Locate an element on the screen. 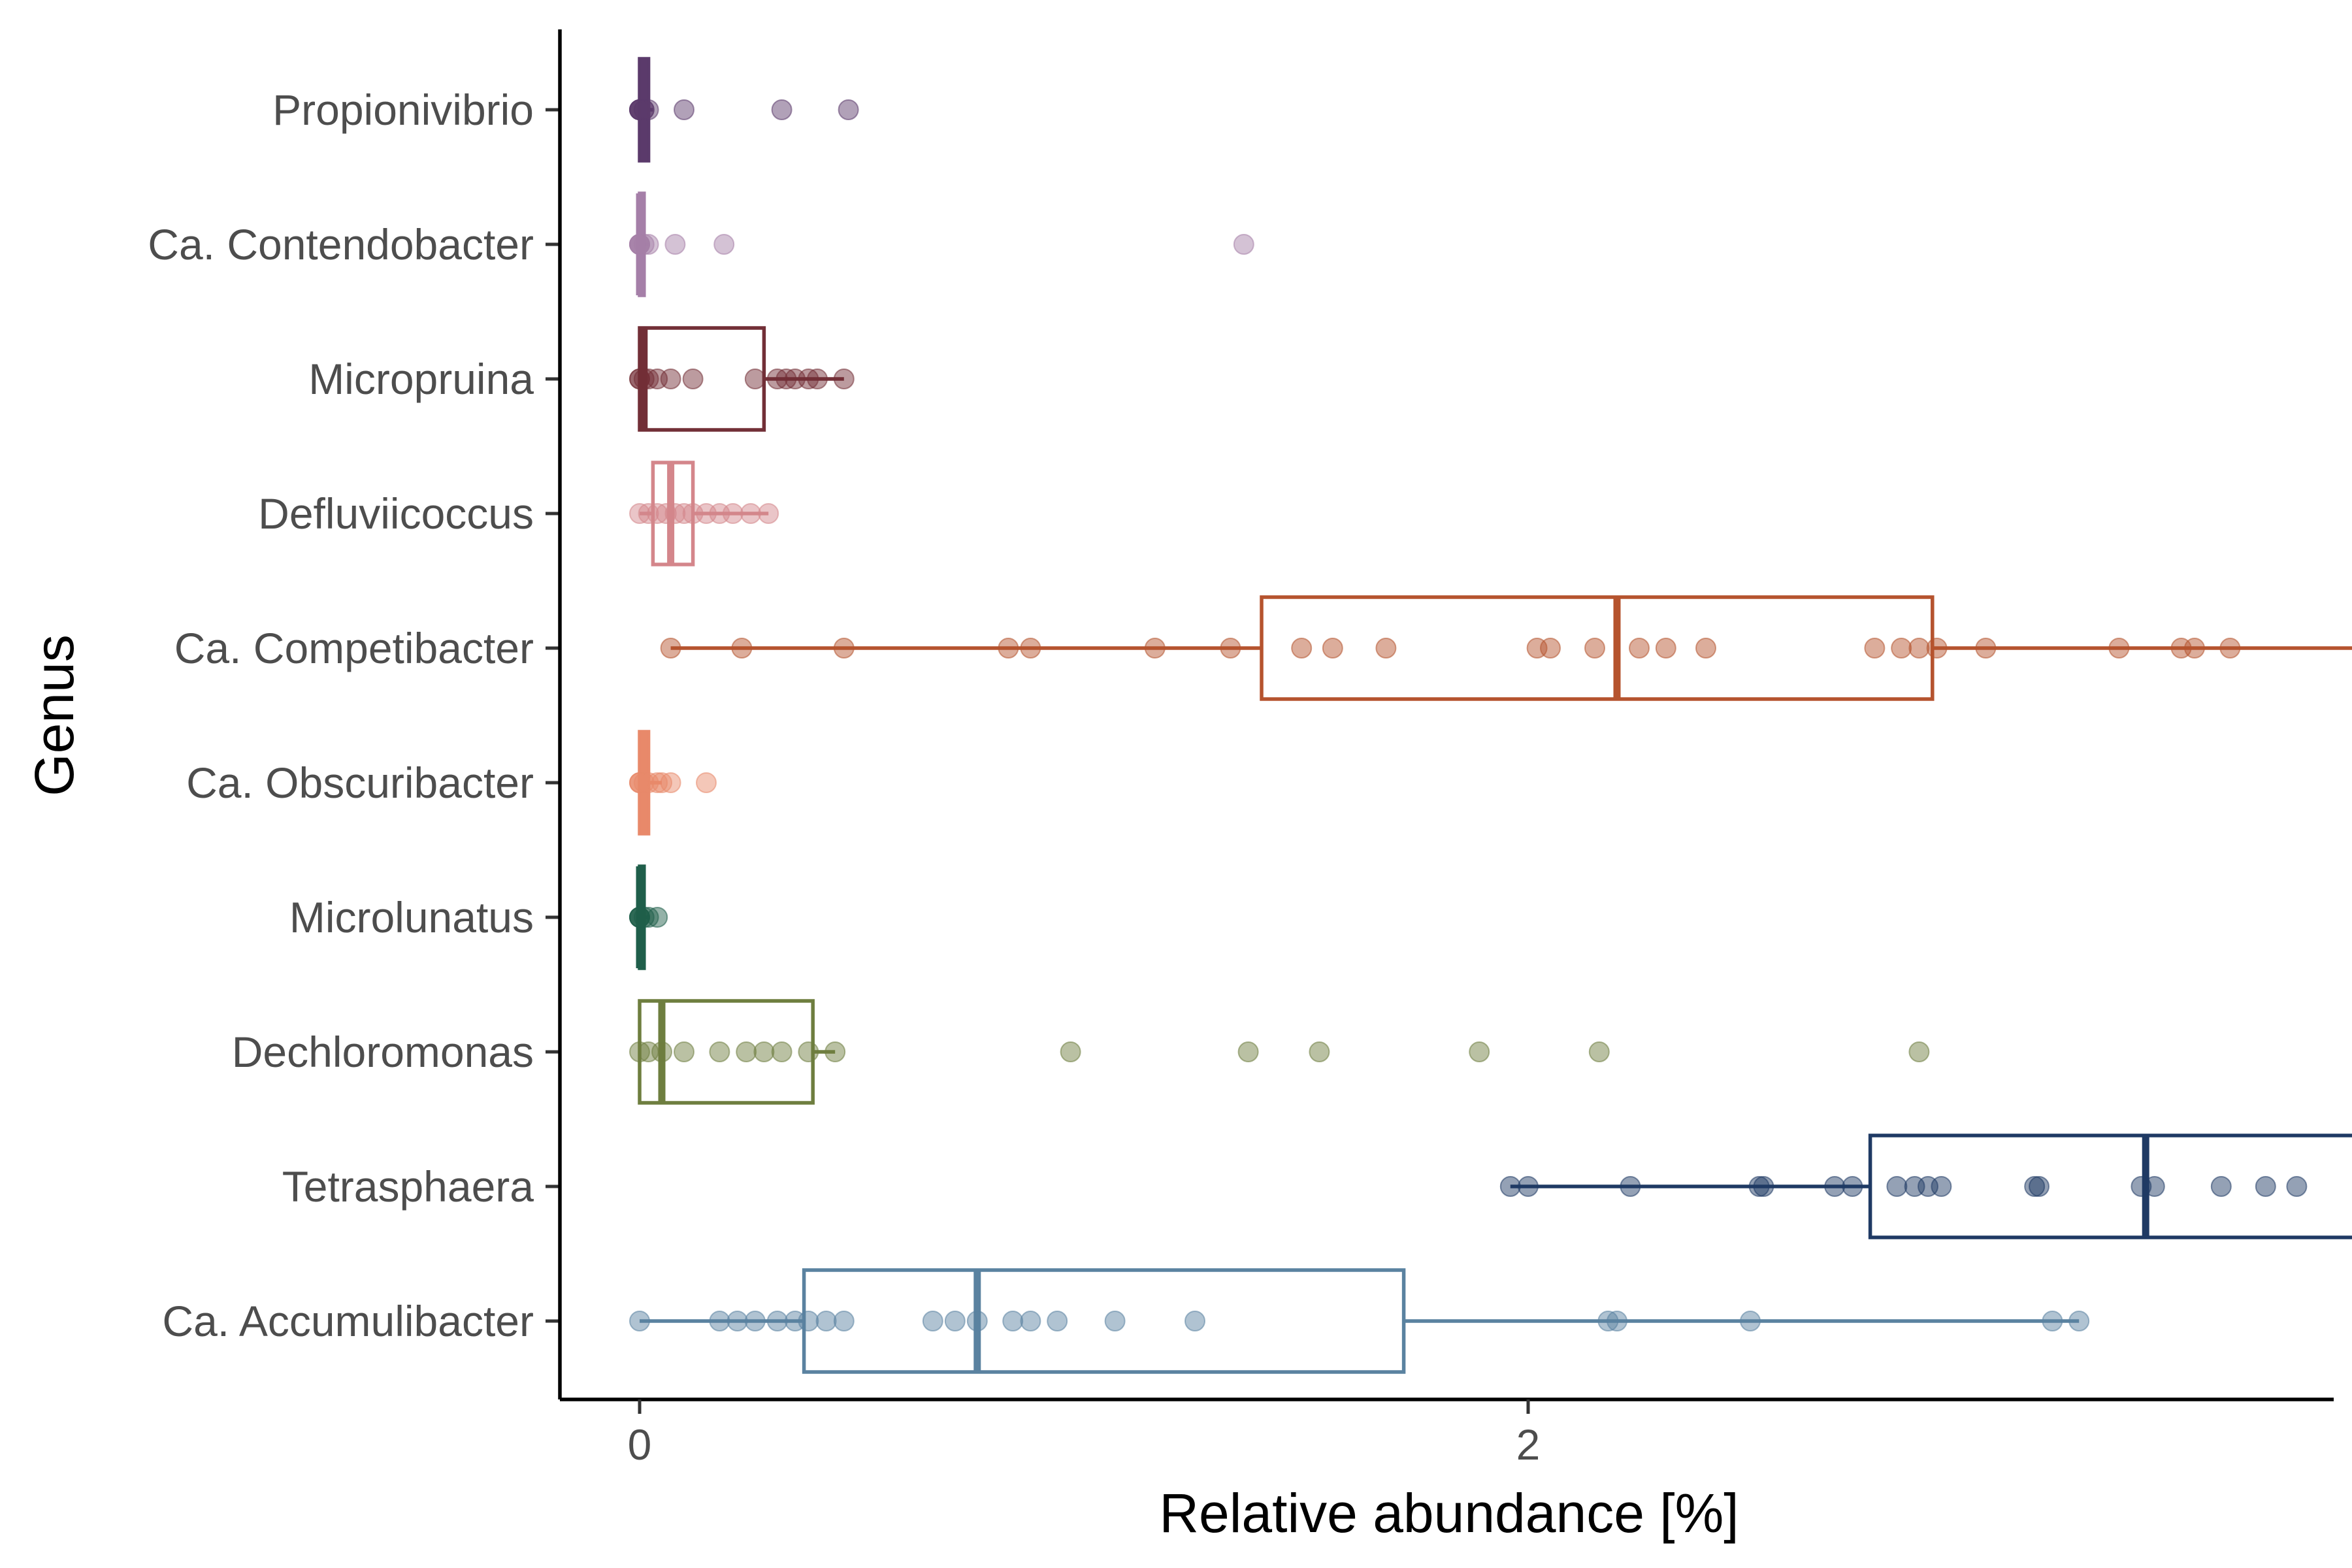 The width and height of the screenshot is (2352, 1568). y-tick-label: Ca. Accumulibacter is located at coordinates (348, 1321).